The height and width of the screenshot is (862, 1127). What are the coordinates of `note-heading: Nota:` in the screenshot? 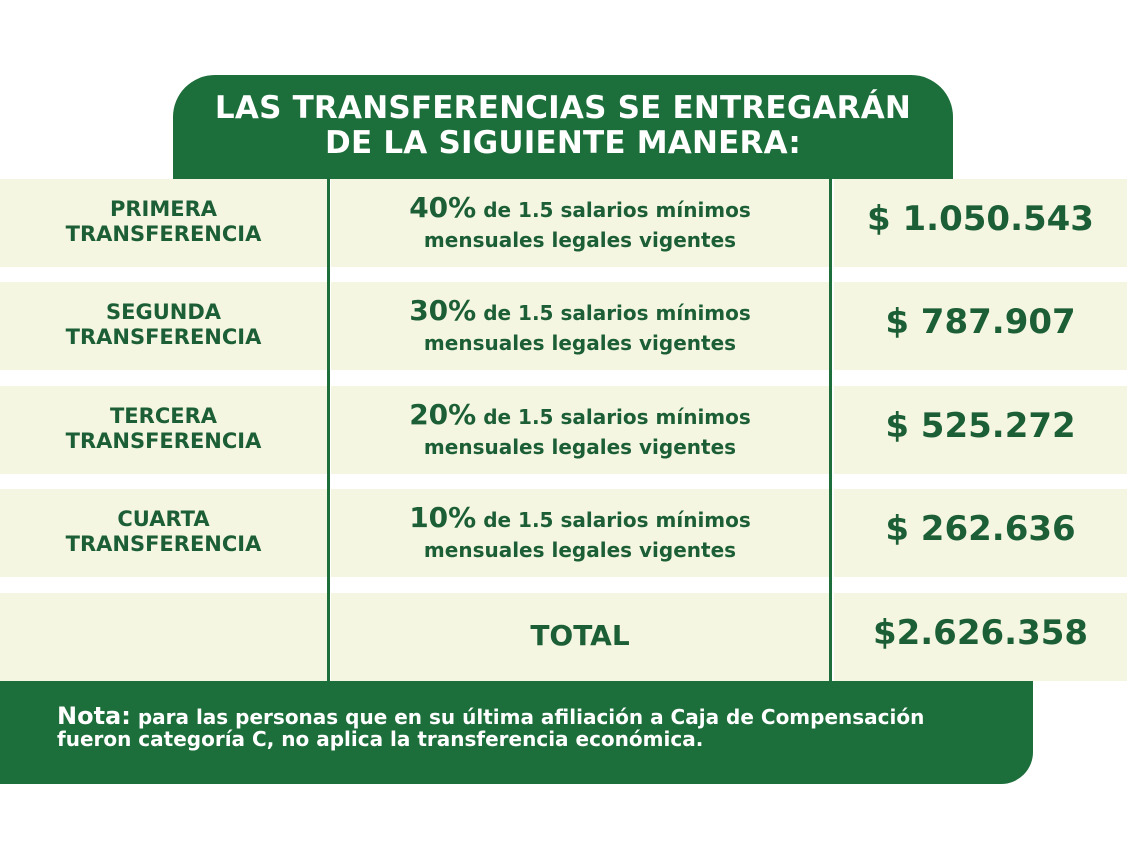 It's located at (94, 716).